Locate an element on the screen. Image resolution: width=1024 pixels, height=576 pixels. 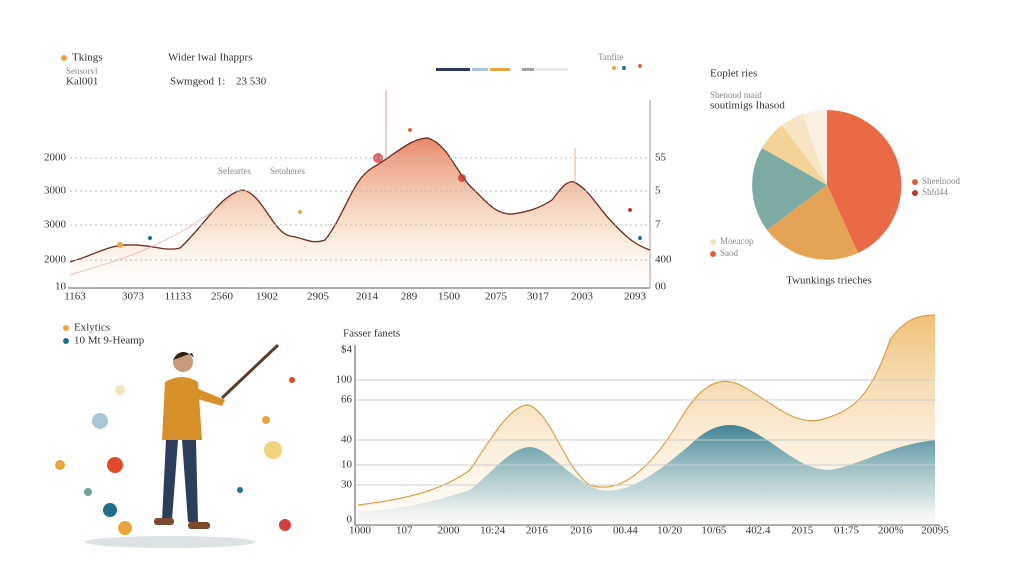
figure-panel: Exlytics 10 Mt 9-Heamp is located at coordinates (175, 435).